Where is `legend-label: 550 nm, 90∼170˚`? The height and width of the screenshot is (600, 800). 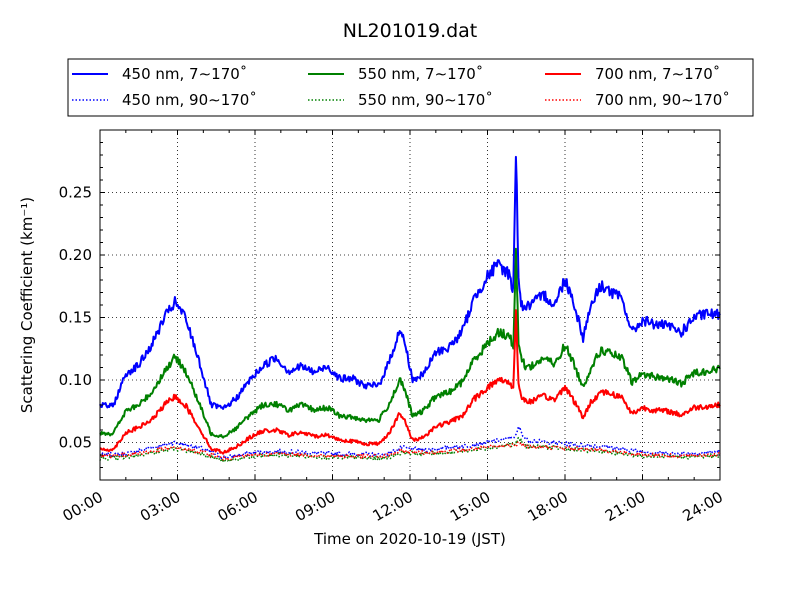
legend-label: 550 nm, 90∼170˚ is located at coordinates (425, 100).